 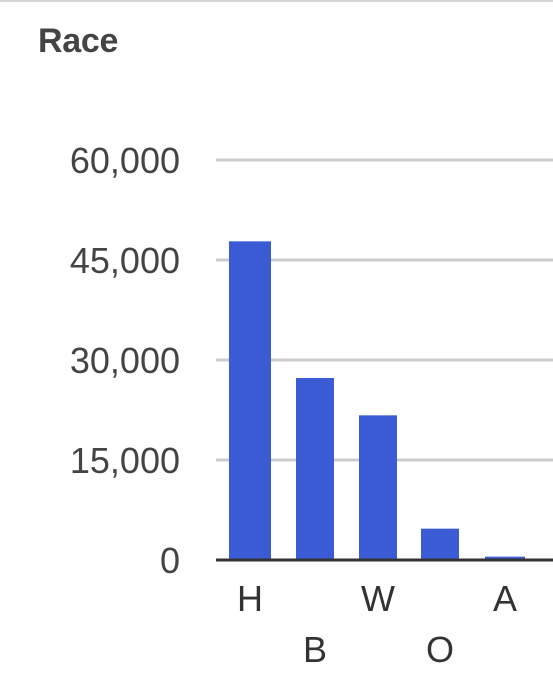 I want to click on y-tick-label: 15,000, so click(x=125, y=460).